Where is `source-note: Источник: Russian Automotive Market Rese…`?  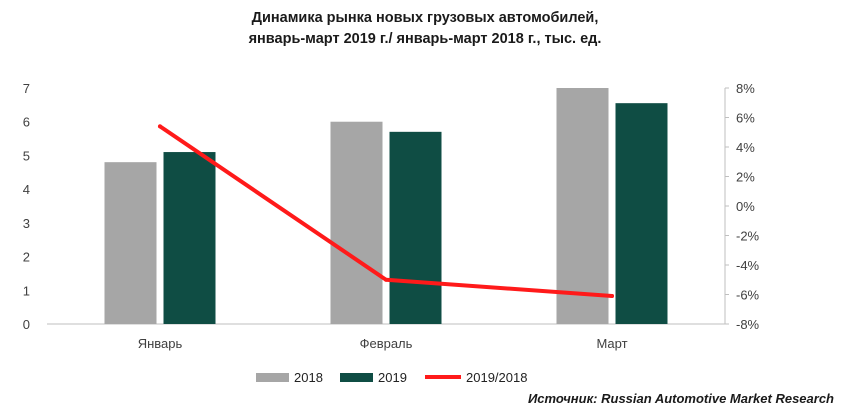
source-note: Источник: Russian Automotive Market Rese… is located at coordinates (680, 398).